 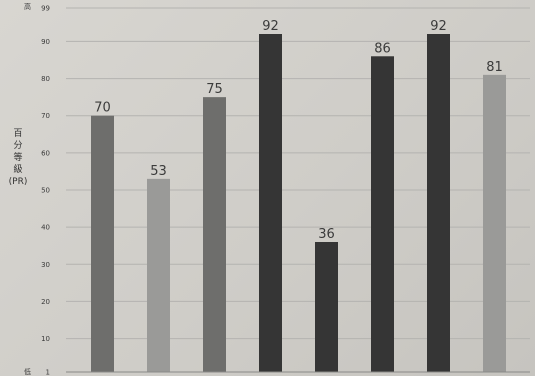 I want to click on y-tick-label: 70, so click(x=45, y=116).